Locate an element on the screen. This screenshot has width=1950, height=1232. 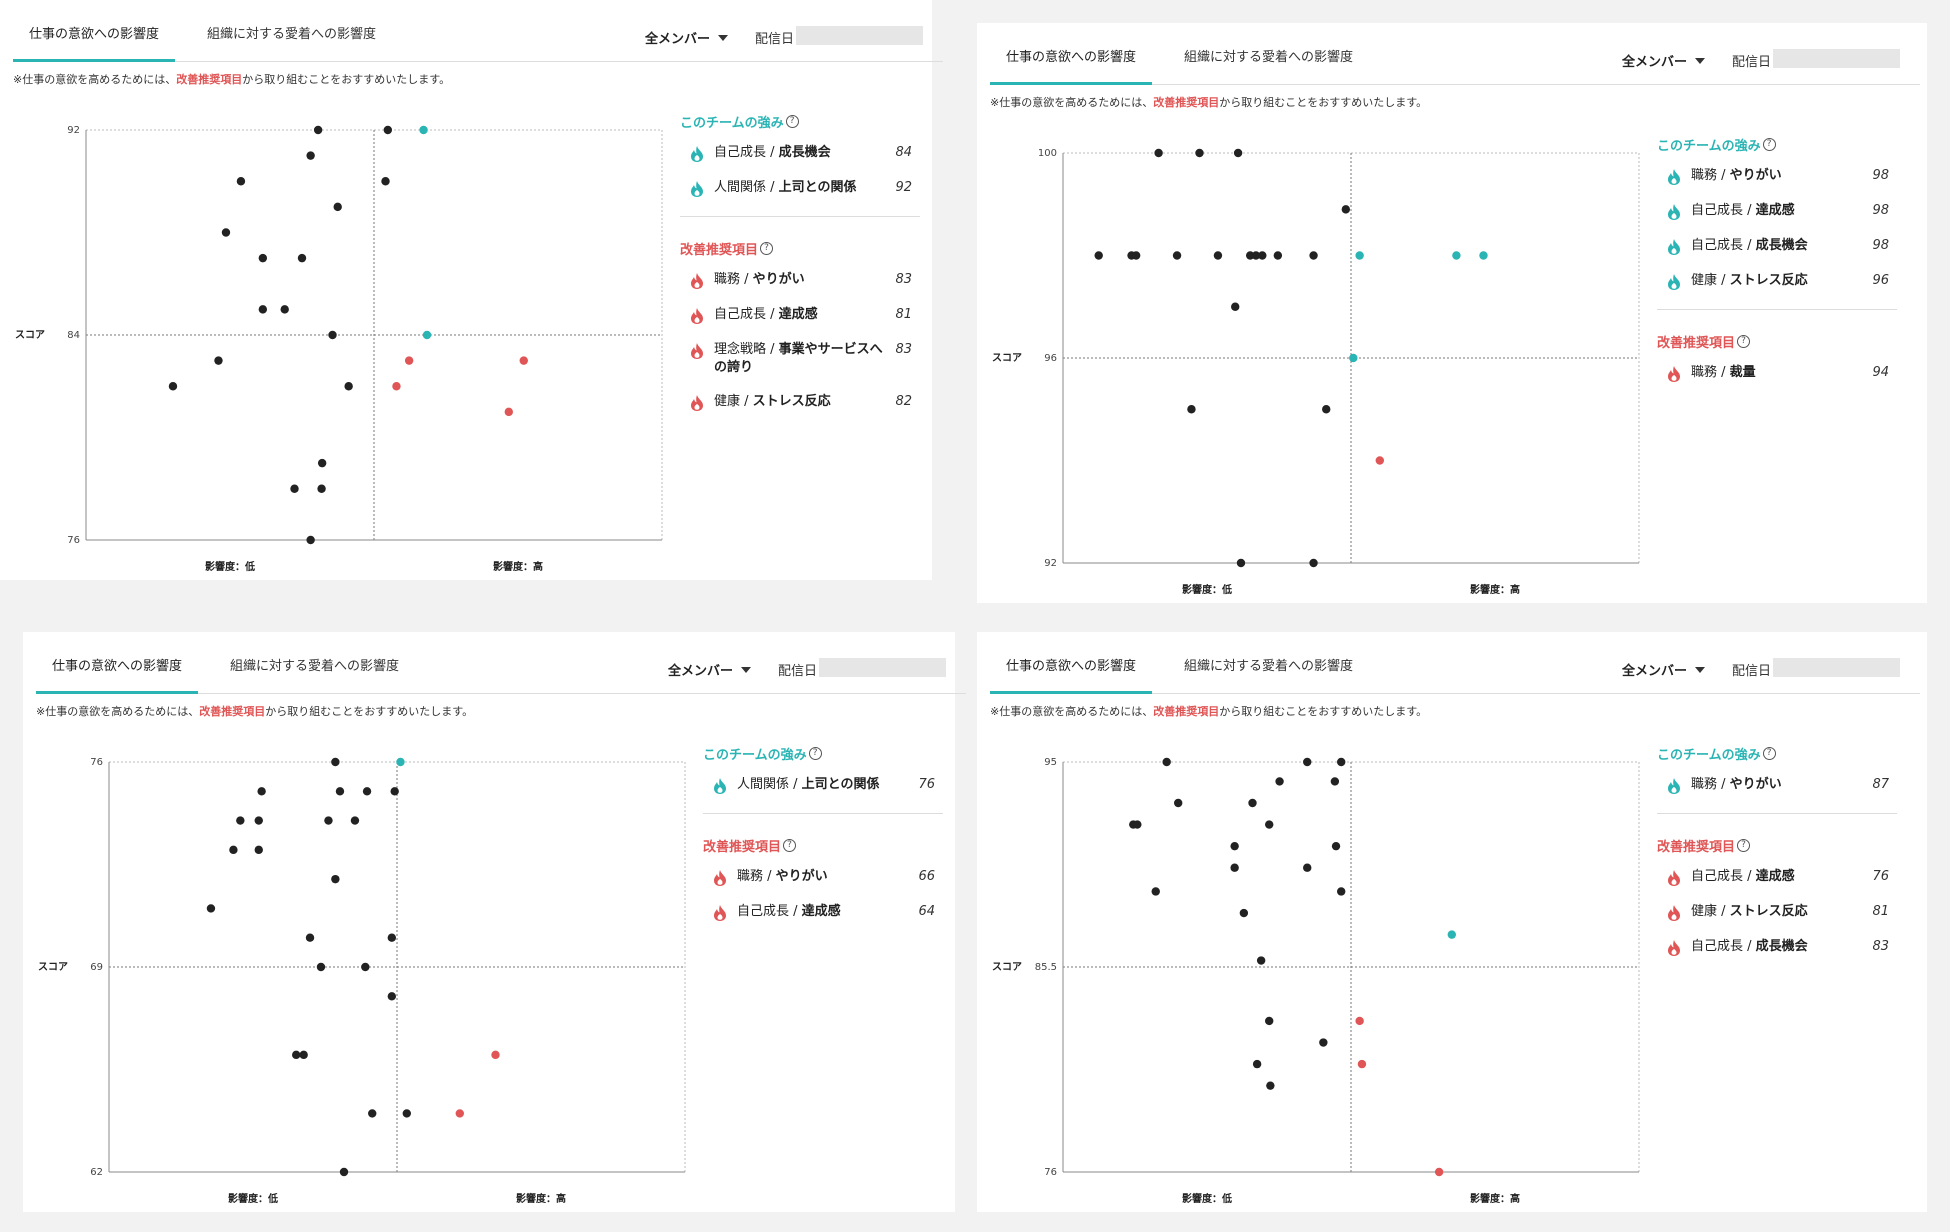
list-item: 自己成長 / 成長機会 83 is located at coordinates (1777, 947).